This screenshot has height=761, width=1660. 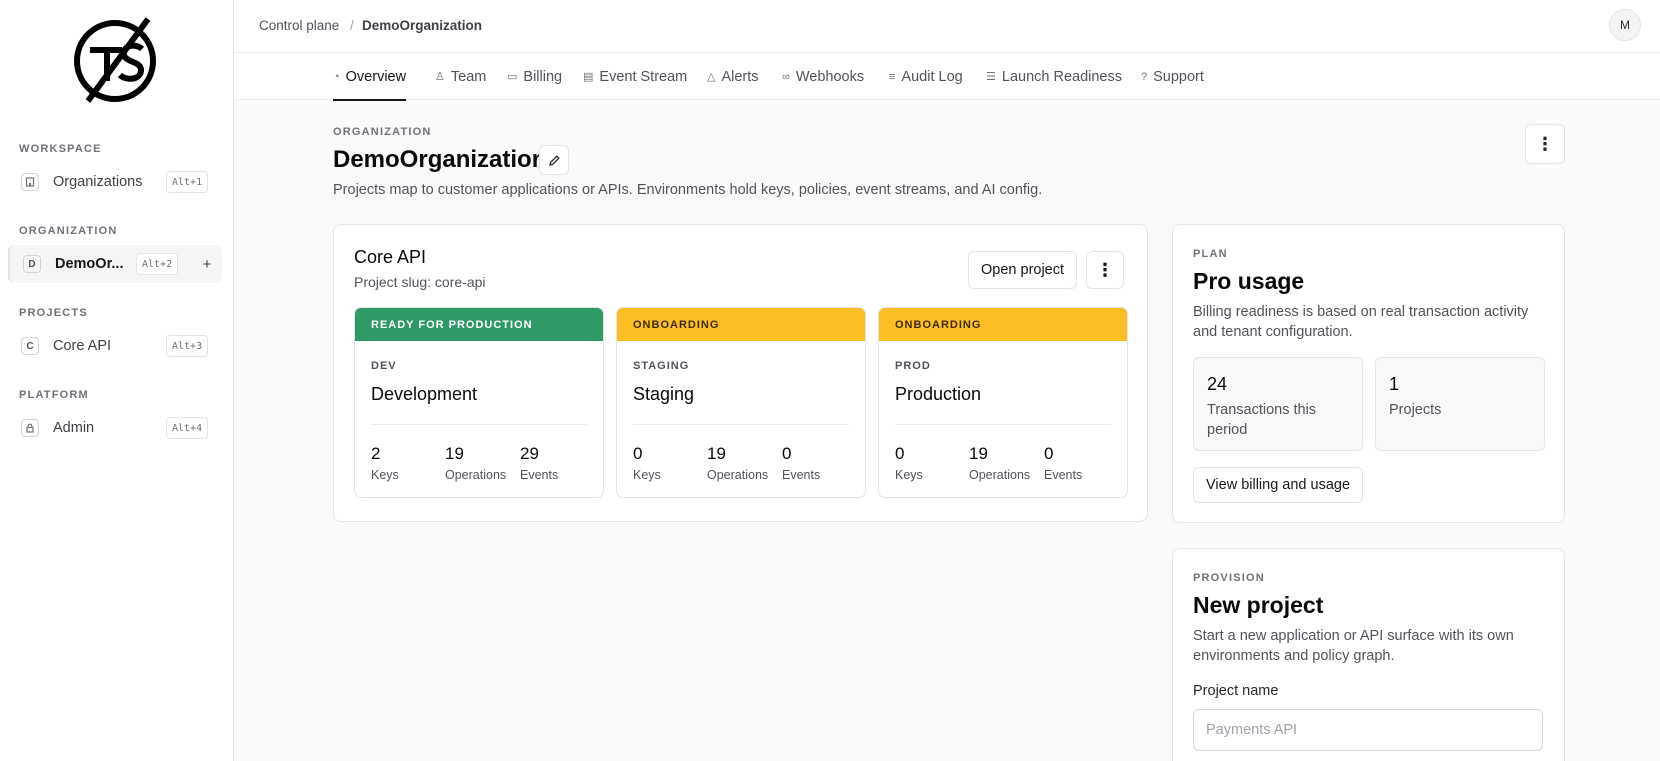 What do you see at coordinates (643, 76) in the screenshot?
I see `tab-label: Event Stream` at bounding box center [643, 76].